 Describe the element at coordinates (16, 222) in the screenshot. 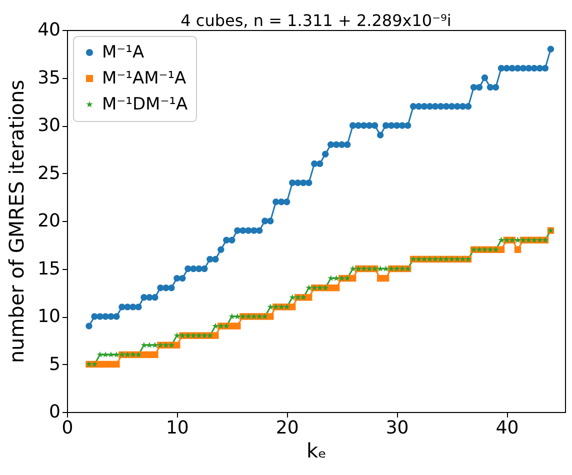

I see `y-axis-title: number of GMRES iterations` at that location.